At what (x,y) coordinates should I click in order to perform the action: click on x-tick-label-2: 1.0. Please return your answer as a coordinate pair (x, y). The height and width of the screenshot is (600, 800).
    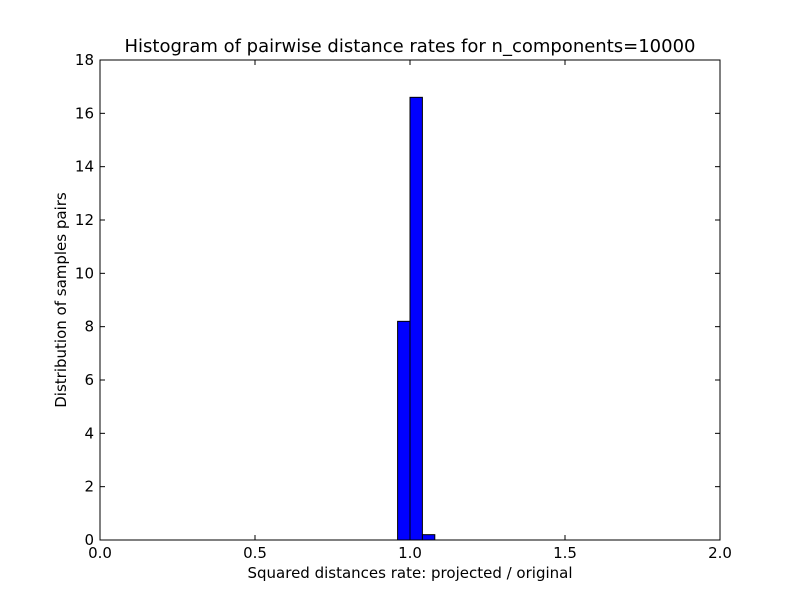
    Looking at the image, I should click on (410, 553).